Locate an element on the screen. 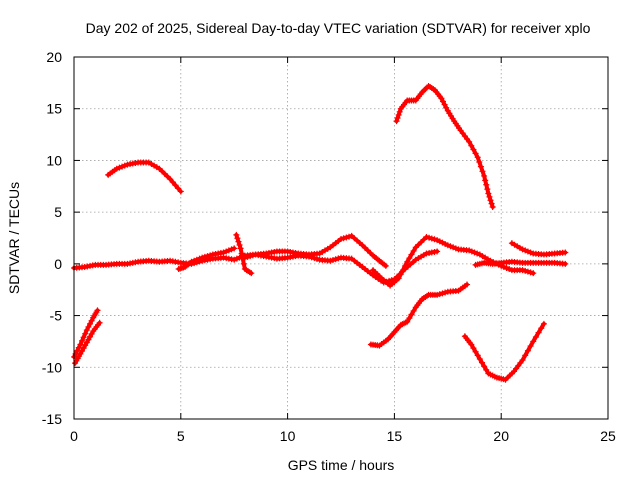  y-tick-label: 20 is located at coordinates (54, 57).